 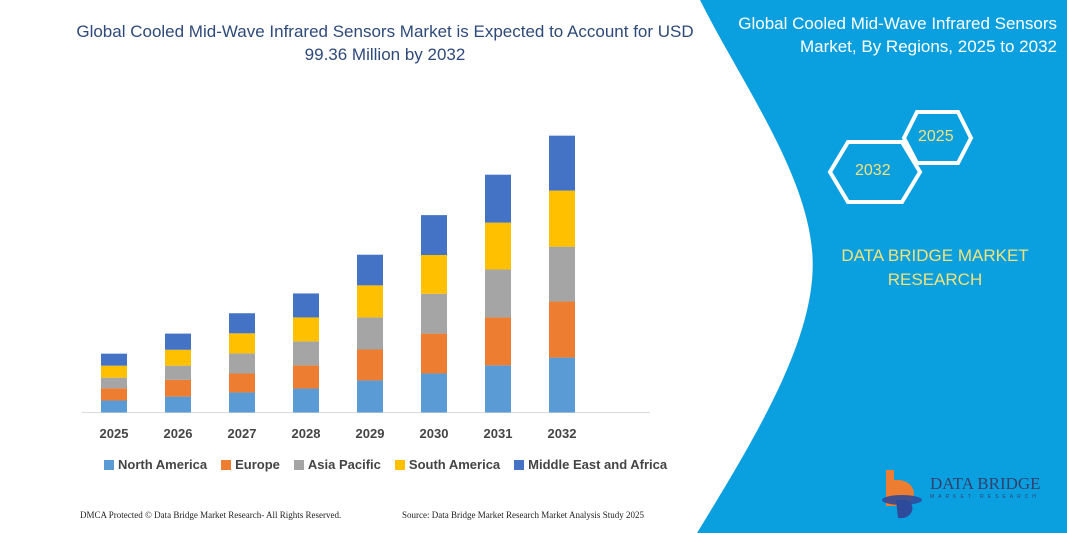 I want to click on x-tick-label: 2026, so click(x=178, y=433).